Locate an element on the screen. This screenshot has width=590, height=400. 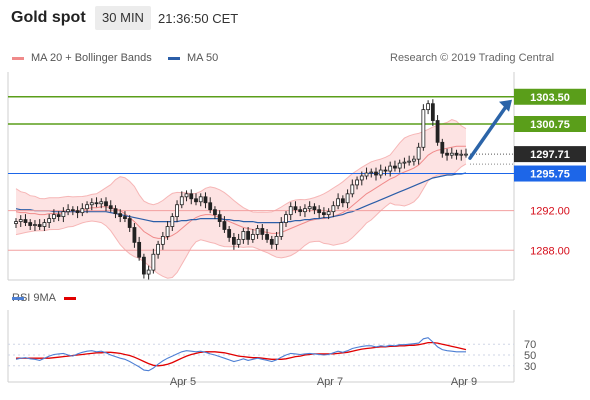
rsi-ma-swatch-icon is located at coordinates (70, 298).